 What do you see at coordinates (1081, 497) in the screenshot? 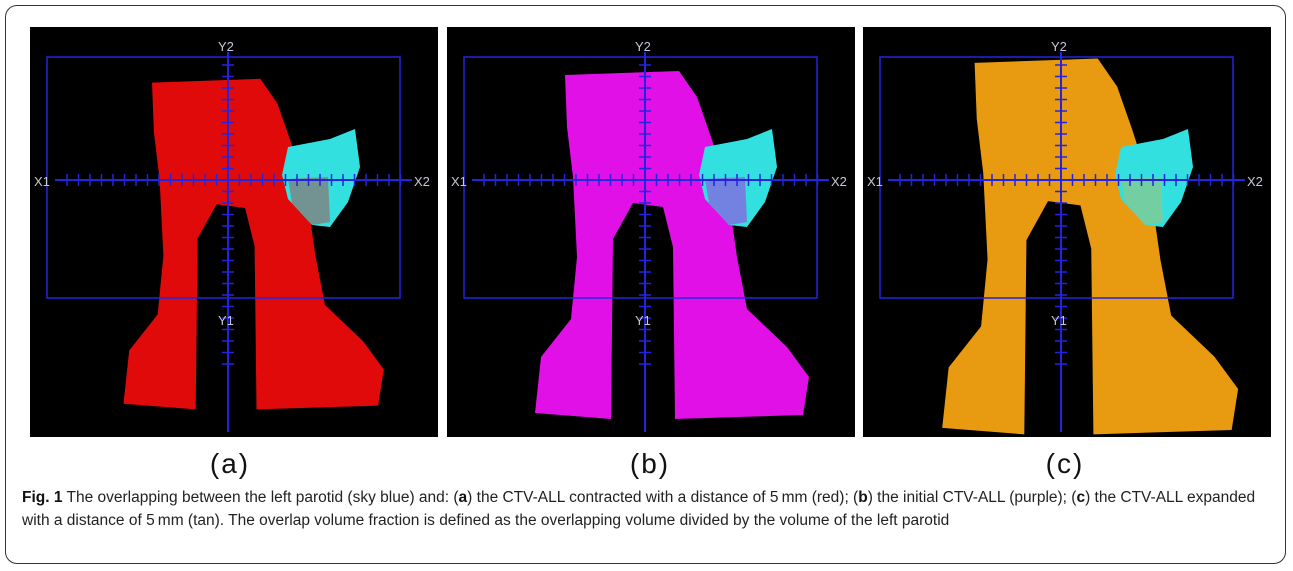
I see `caption-text: c` at bounding box center [1081, 497].